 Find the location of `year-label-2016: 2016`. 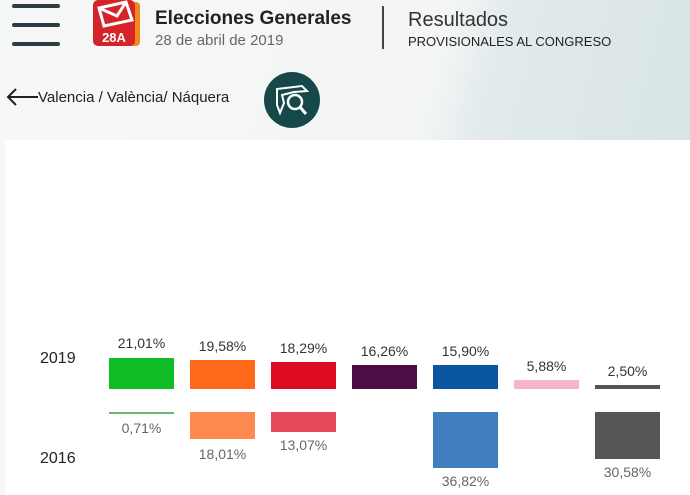

year-label-2016: 2016 is located at coordinates (58, 458).